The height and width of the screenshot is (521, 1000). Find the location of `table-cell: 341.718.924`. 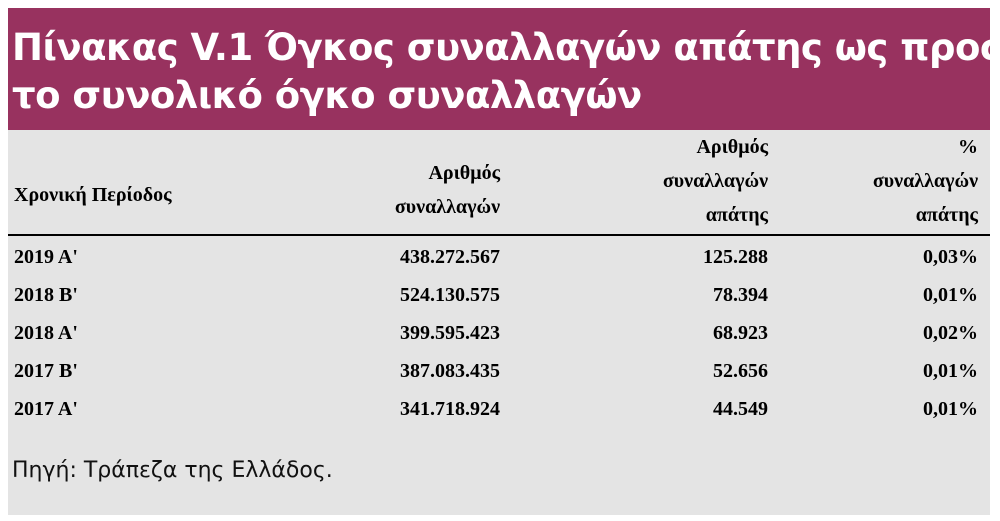

table-cell: 341.718.924 is located at coordinates (450, 409).